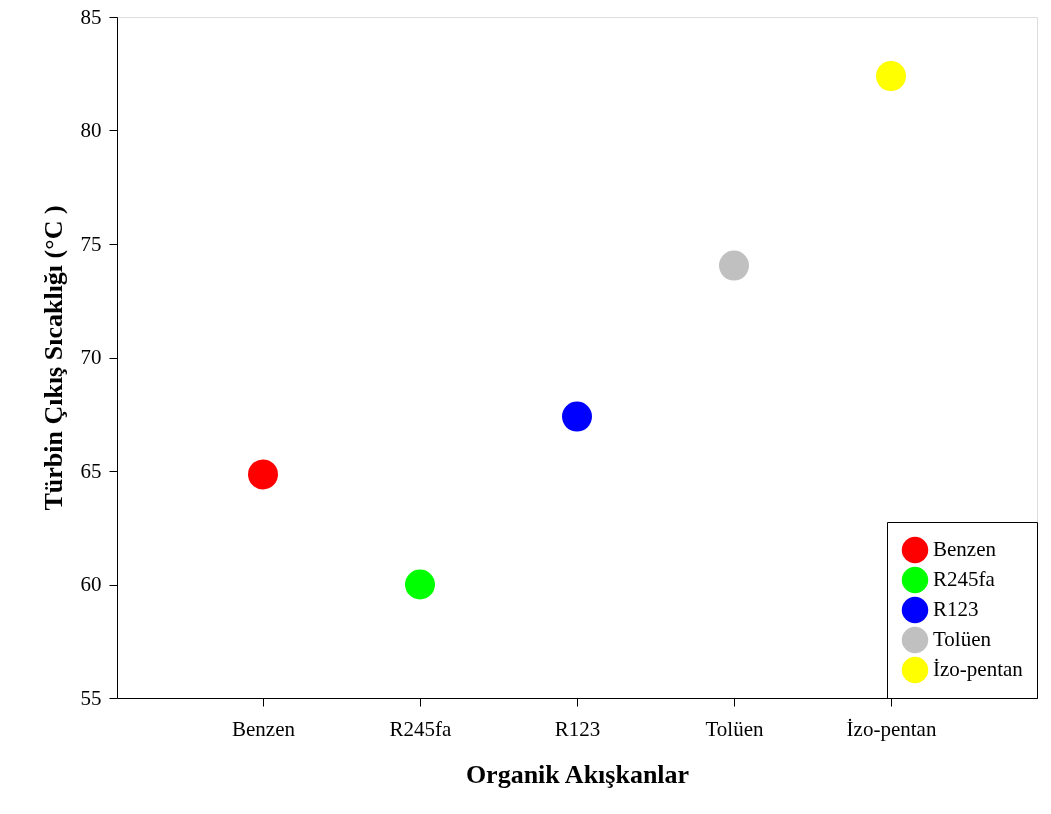  Describe the element at coordinates (978, 669) in the screenshot. I see `legend-label: İzo-pentan` at that location.